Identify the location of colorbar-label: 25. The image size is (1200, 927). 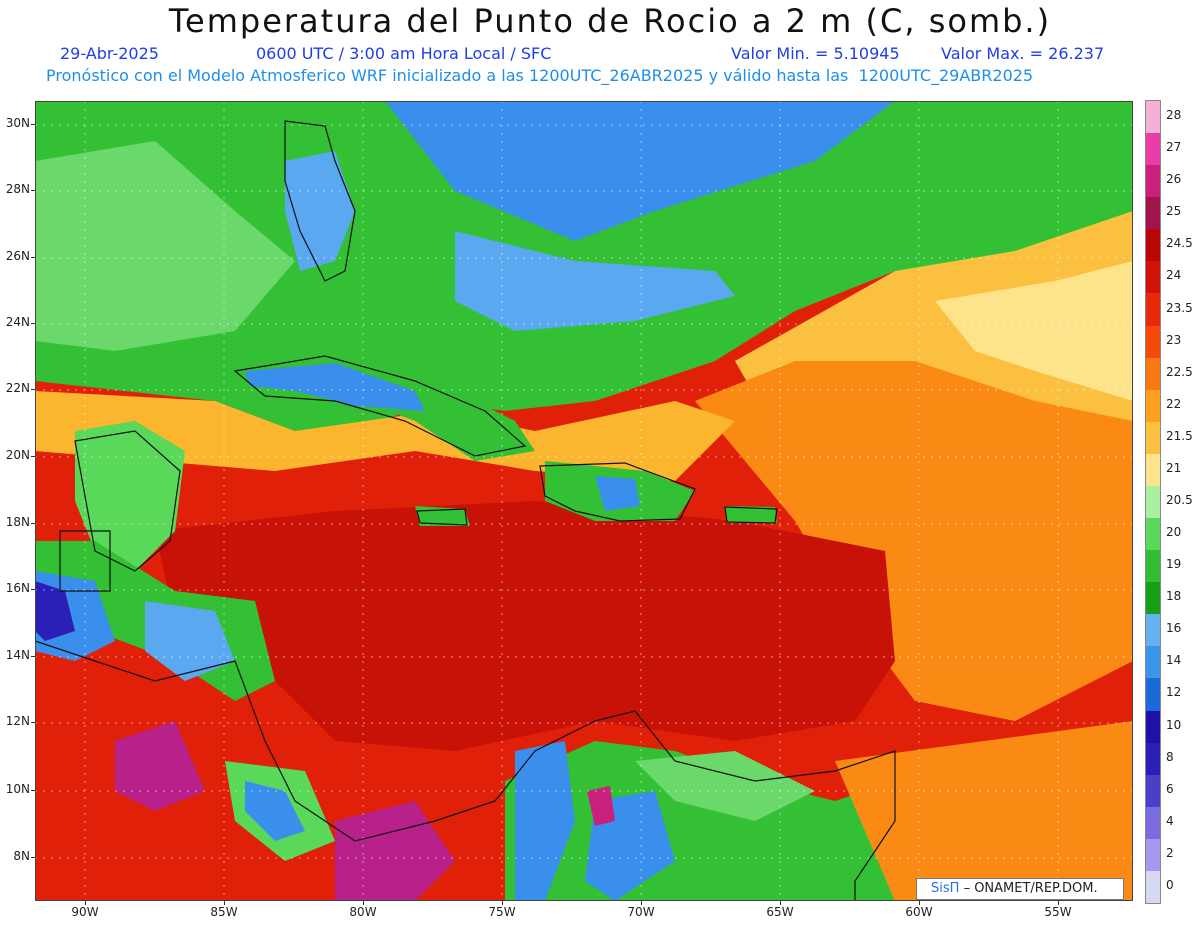
(1174, 211).